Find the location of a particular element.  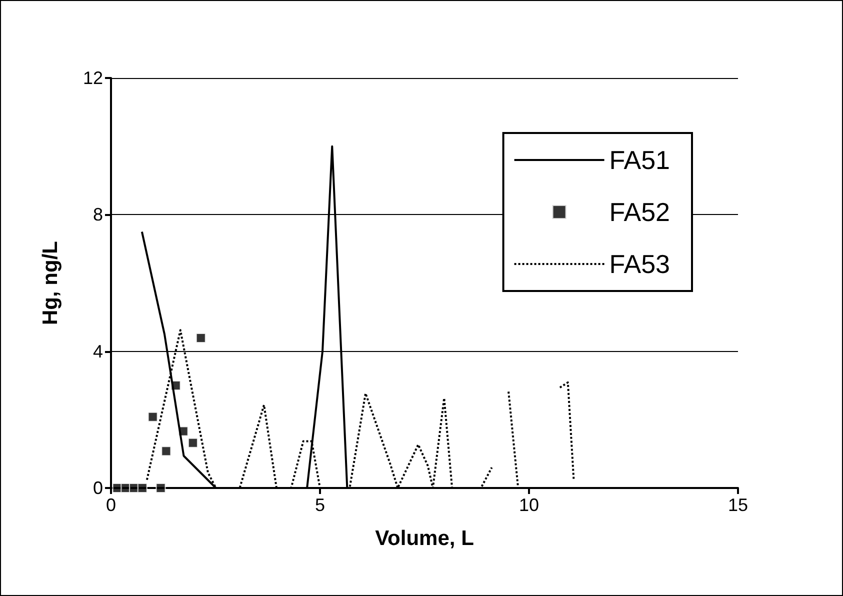

y-tick-label: 12 is located at coordinates (92, 78).